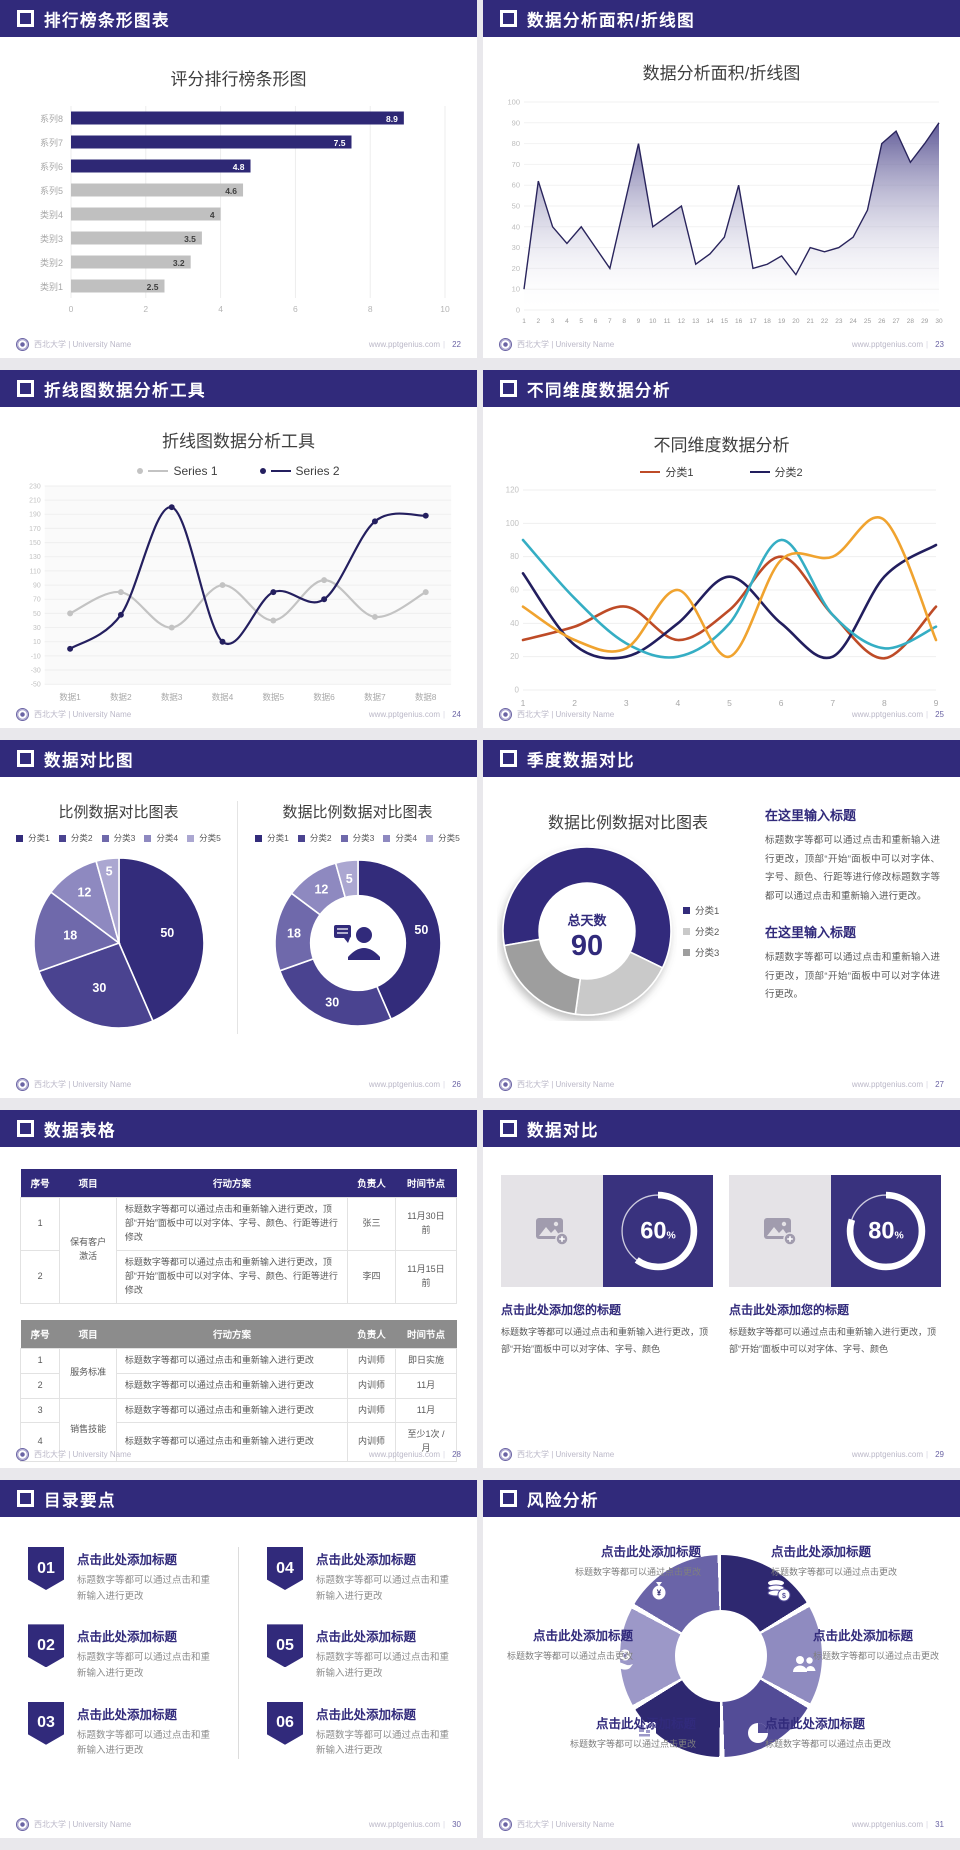  I want to click on svg-text: 12, so click(321, 890).